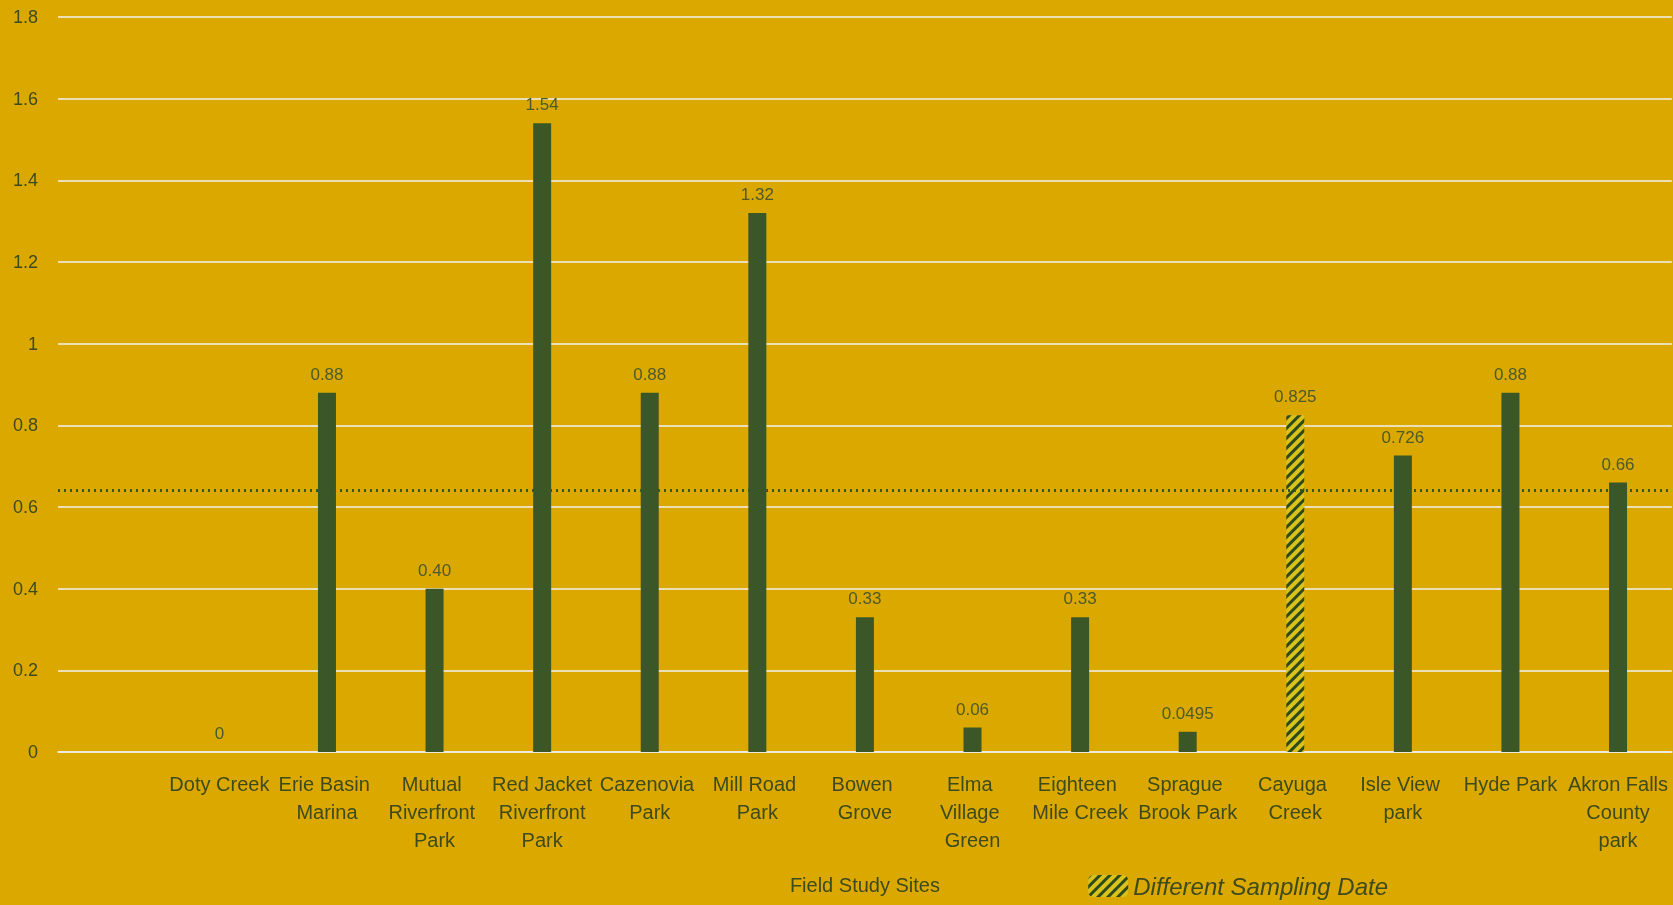 The width and height of the screenshot is (1673, 905). I want to click on y-tick-label: 1.8, so click(25, 17).